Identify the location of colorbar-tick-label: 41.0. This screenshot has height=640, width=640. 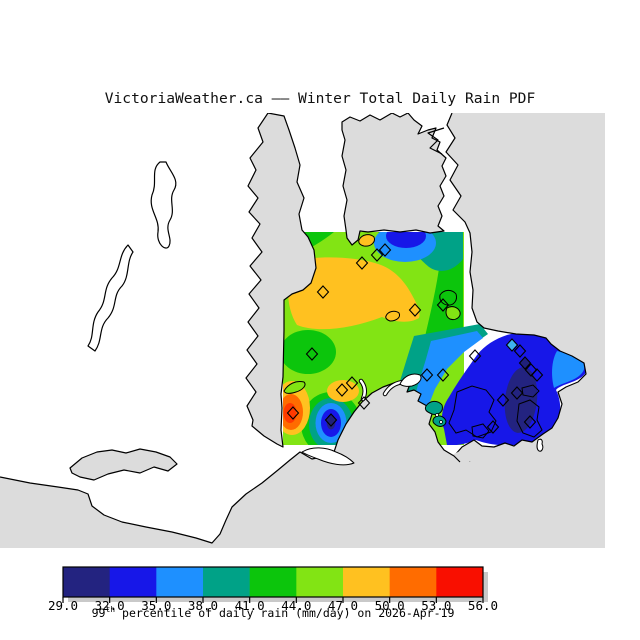
(249, 605).